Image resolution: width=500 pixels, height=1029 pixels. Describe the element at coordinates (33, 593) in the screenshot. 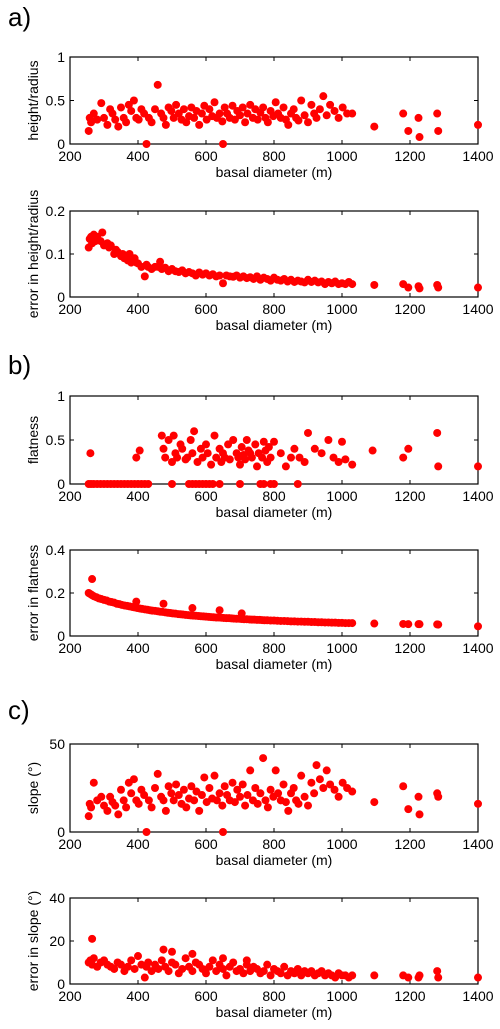

I see `y-axis-label: error in flatness` at that location.